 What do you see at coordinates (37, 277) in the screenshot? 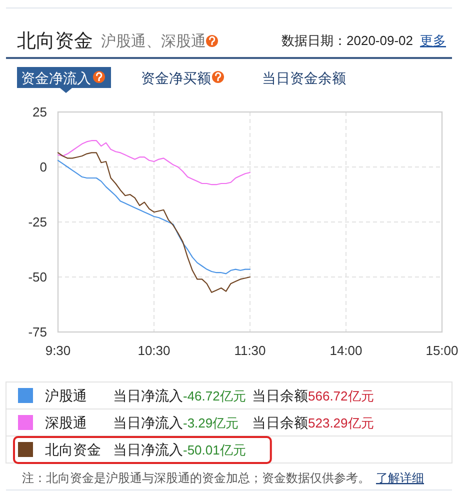
I see `y-tick-label: -50` at bounding box center [37, 277].